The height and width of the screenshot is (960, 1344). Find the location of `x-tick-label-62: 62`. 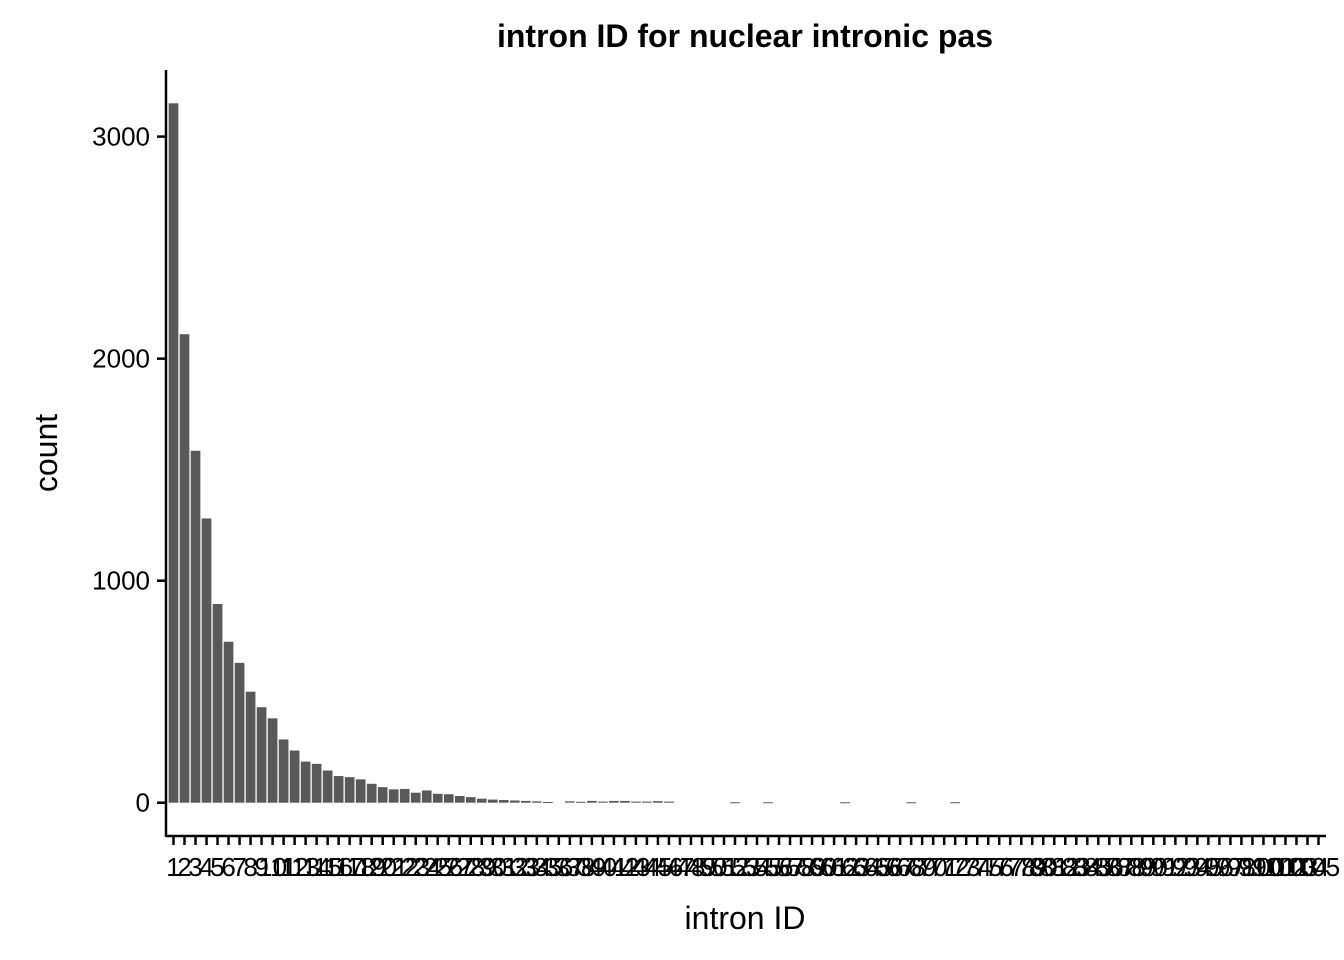

x-tick-label-62: 62 is located at coordinates (845, 867).